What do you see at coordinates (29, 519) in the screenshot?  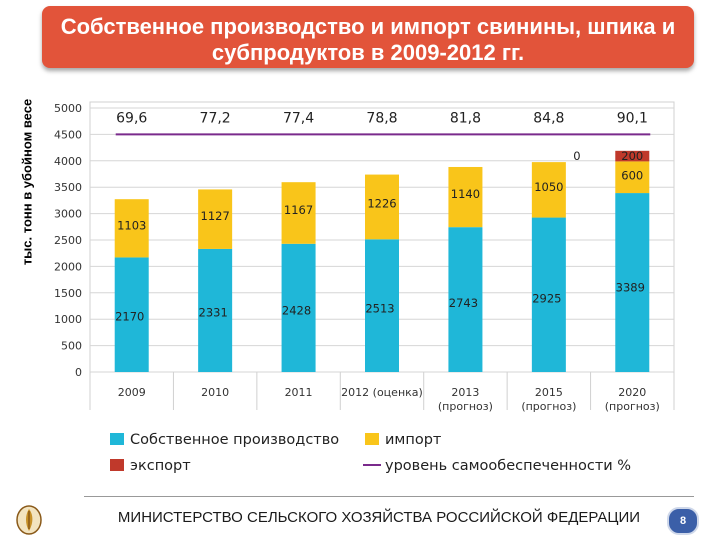 I see `ministry-emblem-icon` at bounding box center [29, 519].